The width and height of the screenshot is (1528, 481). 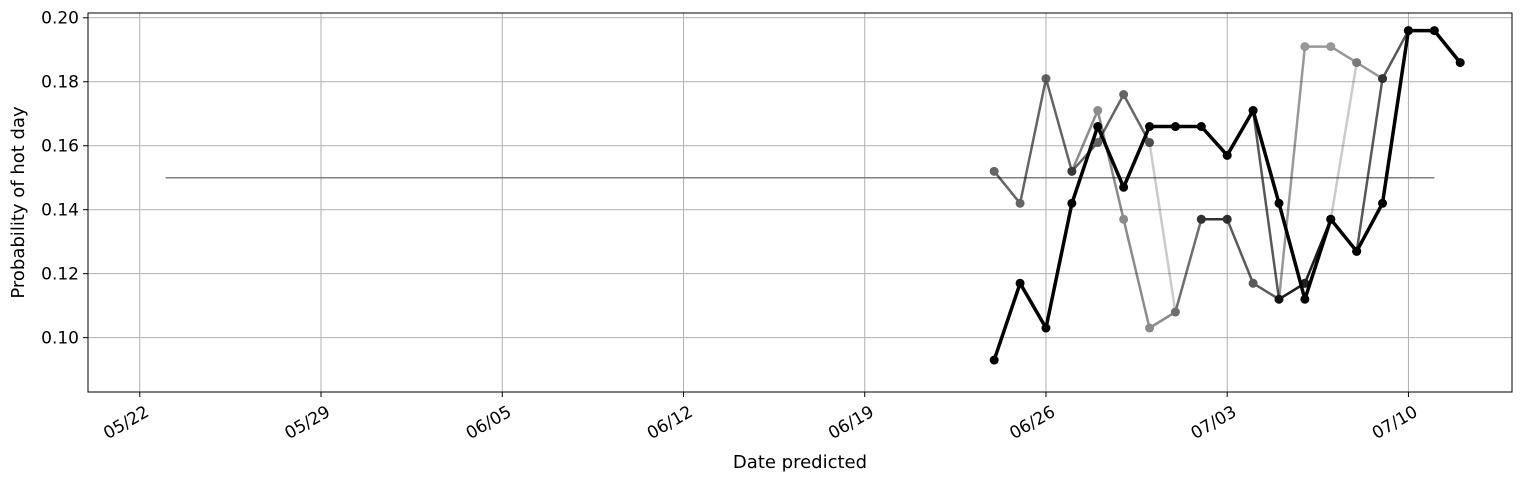 I want to click on x-tick-label: 05/22, so click(x=126, y=423).